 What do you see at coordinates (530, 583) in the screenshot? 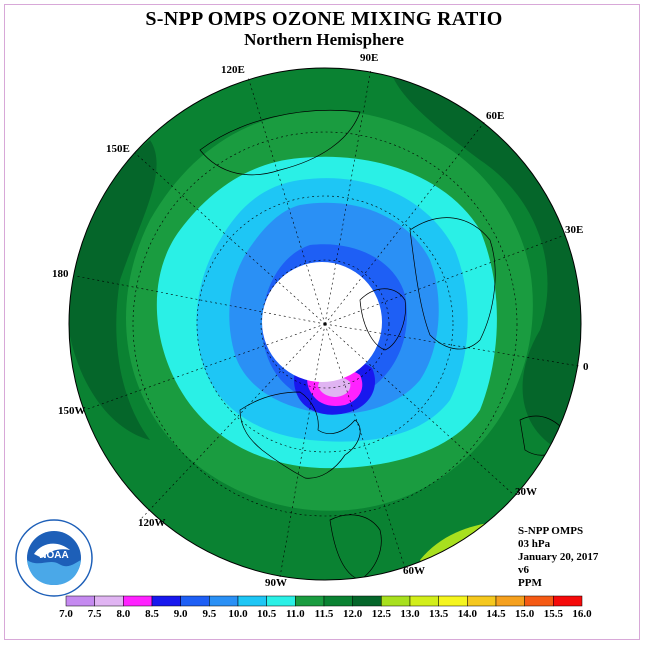
I see `info-units: PPM` at bounding box center [530, 583].